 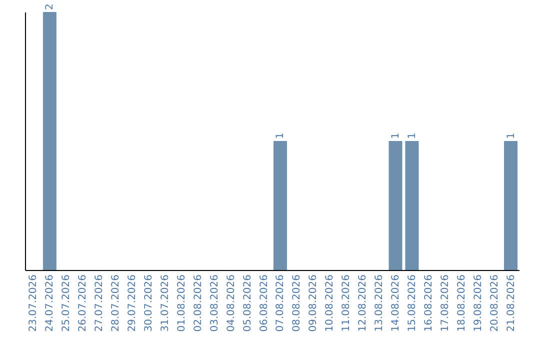 I want to click on x-tick-label: 30.07.2026, so click(x=149, y=303).